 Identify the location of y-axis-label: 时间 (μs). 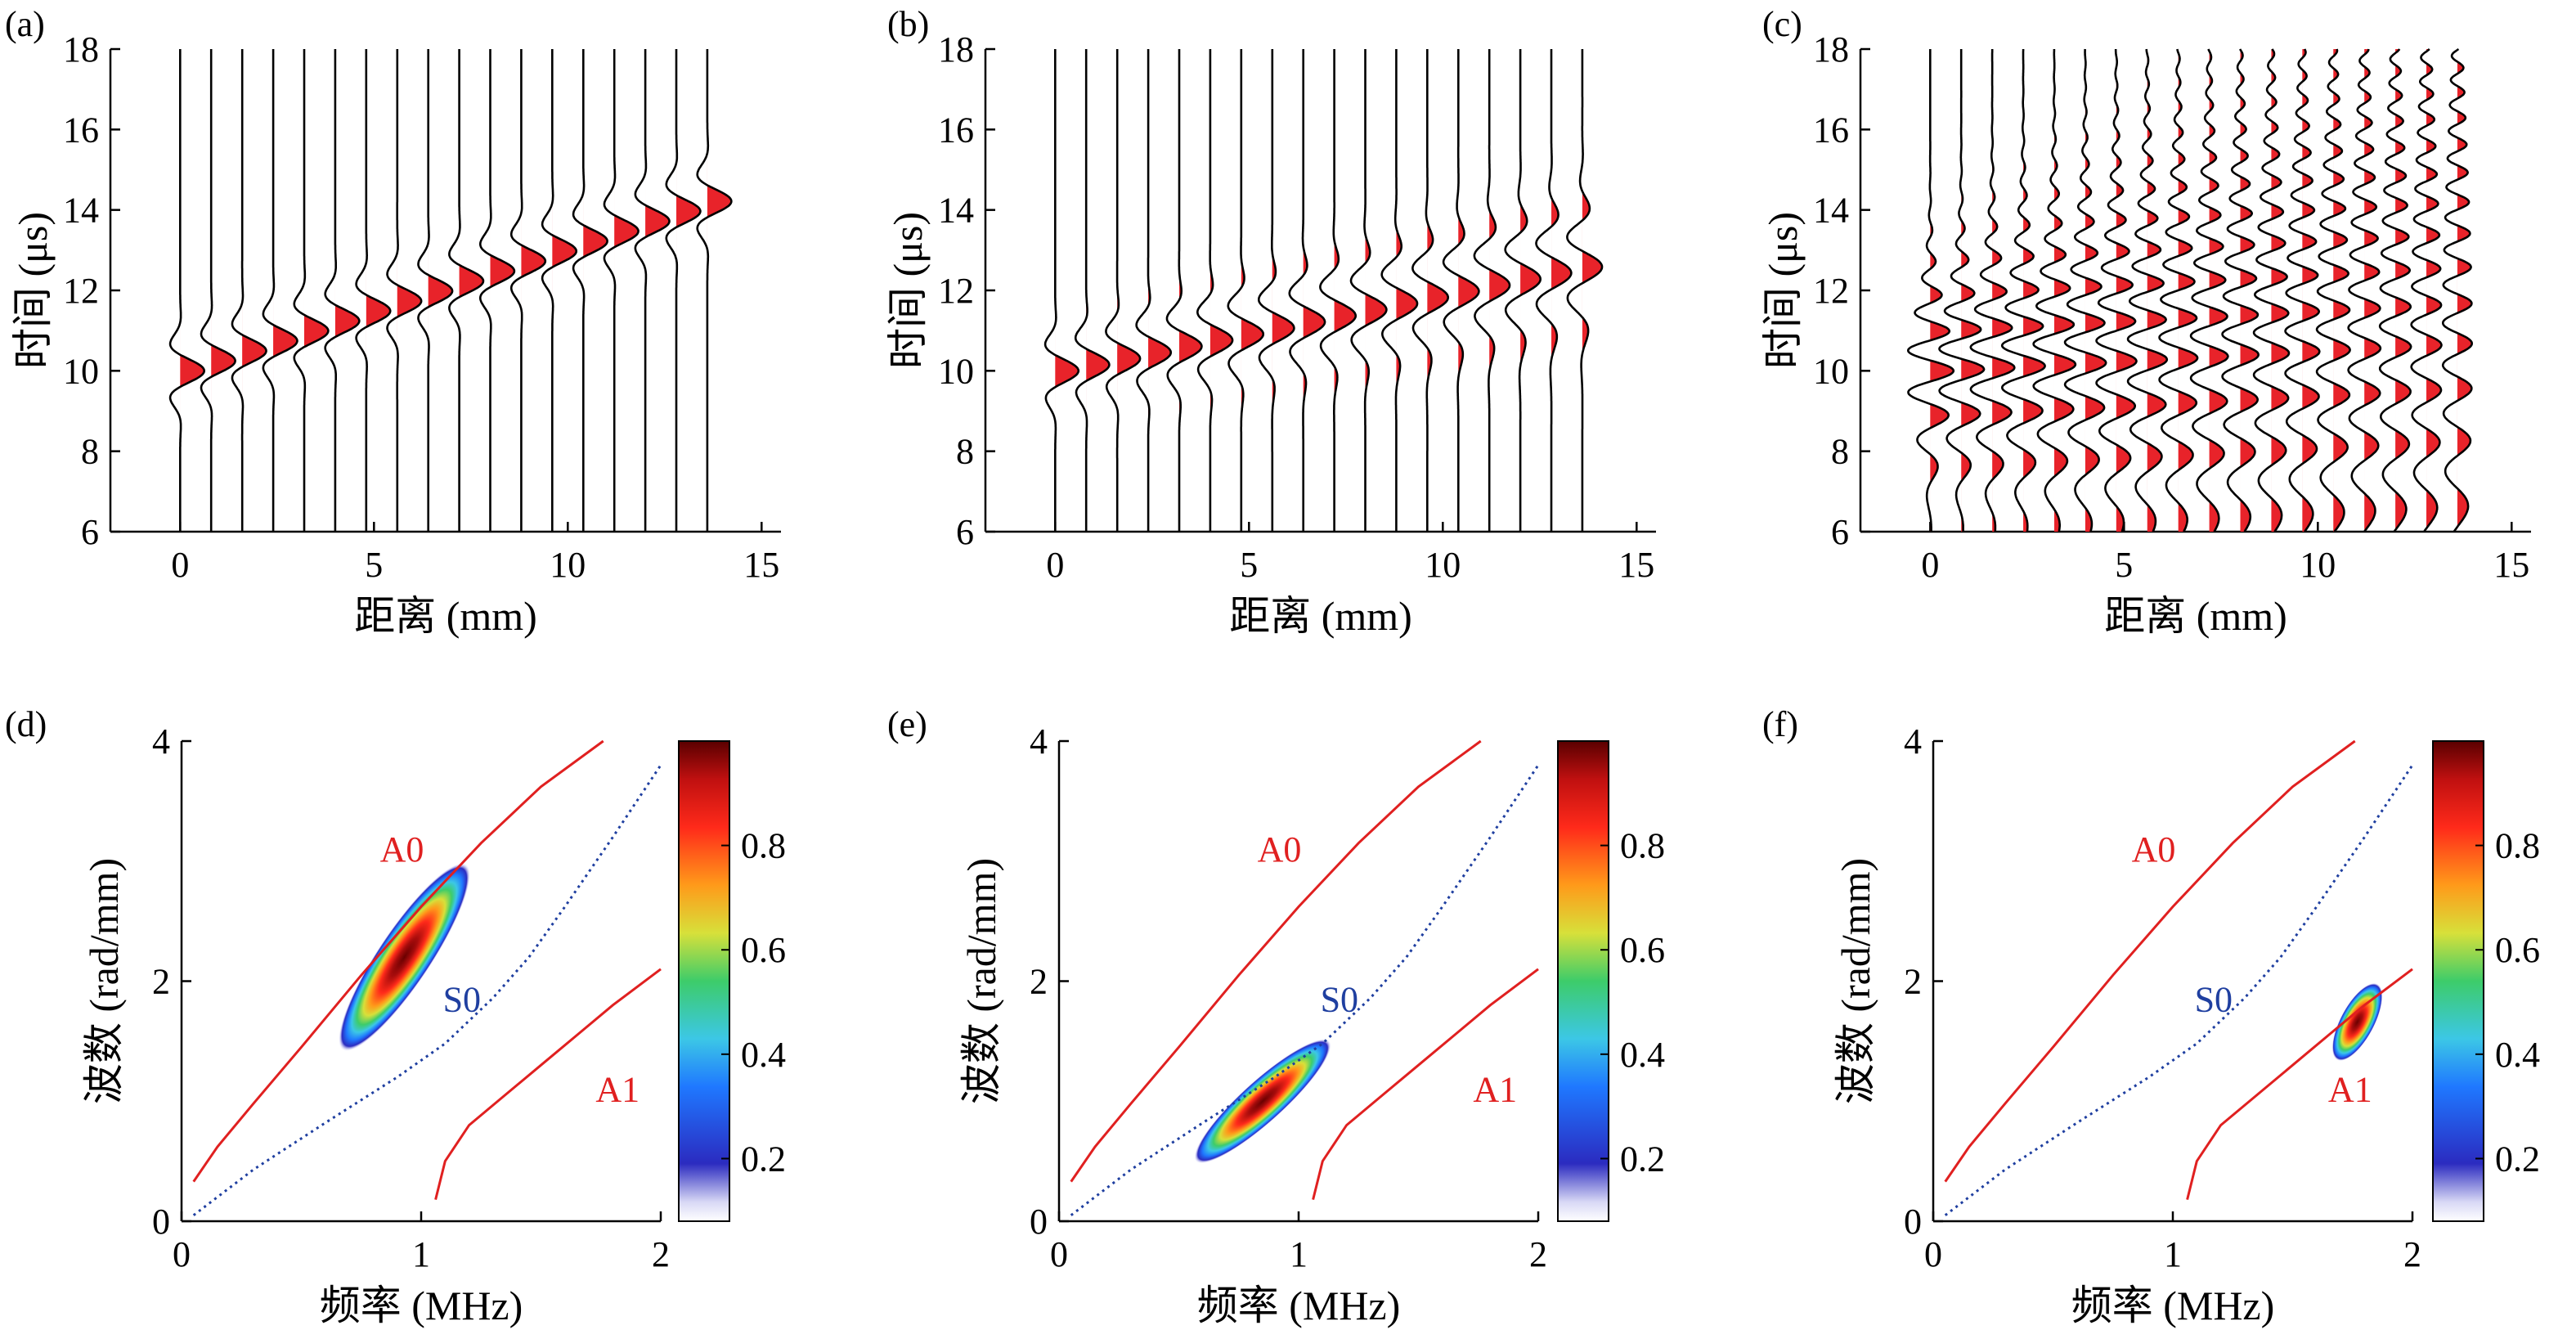
(908, 291).